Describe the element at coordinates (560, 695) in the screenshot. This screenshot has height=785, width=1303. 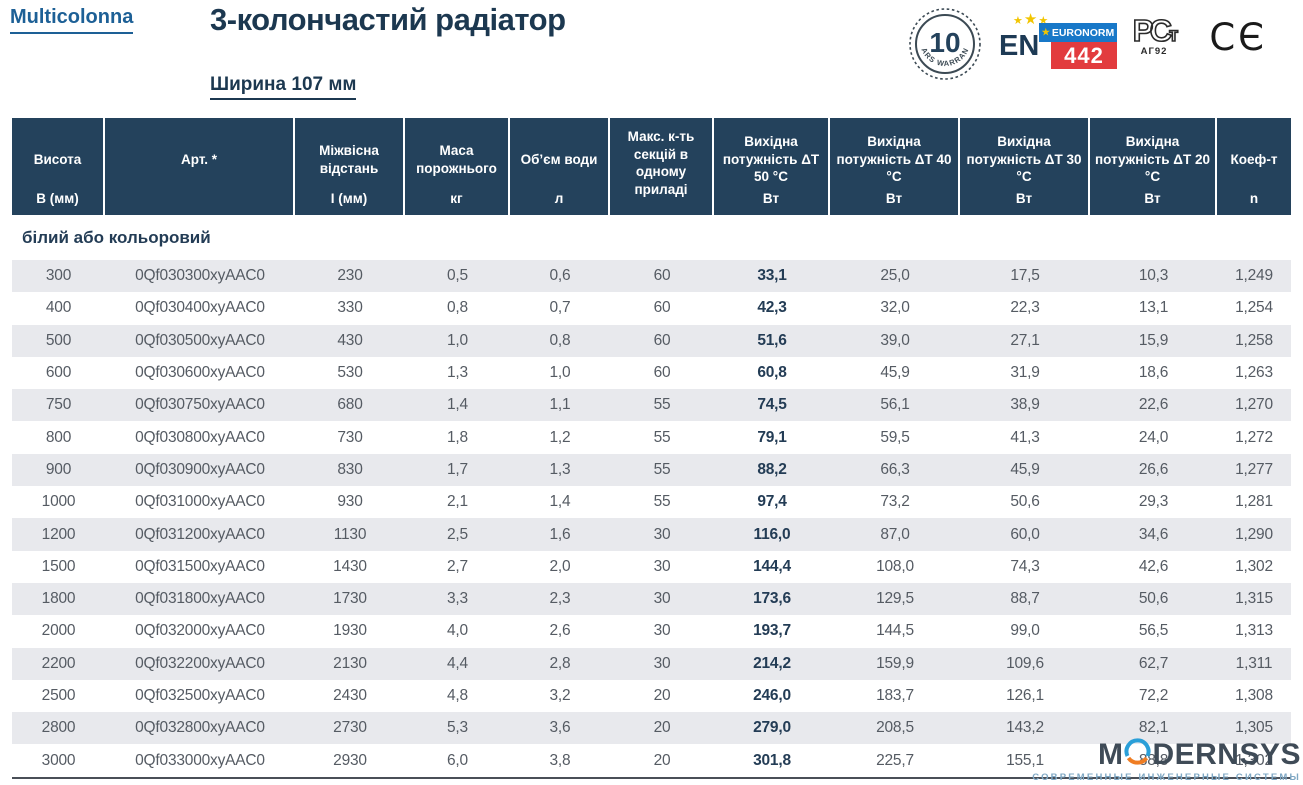
I see `table-cell: 3,2` at that location.